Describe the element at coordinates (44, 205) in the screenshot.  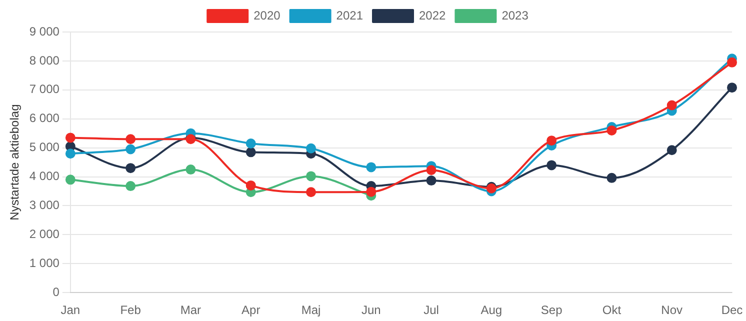
I see `y-tick-label: 3 000` at that location.